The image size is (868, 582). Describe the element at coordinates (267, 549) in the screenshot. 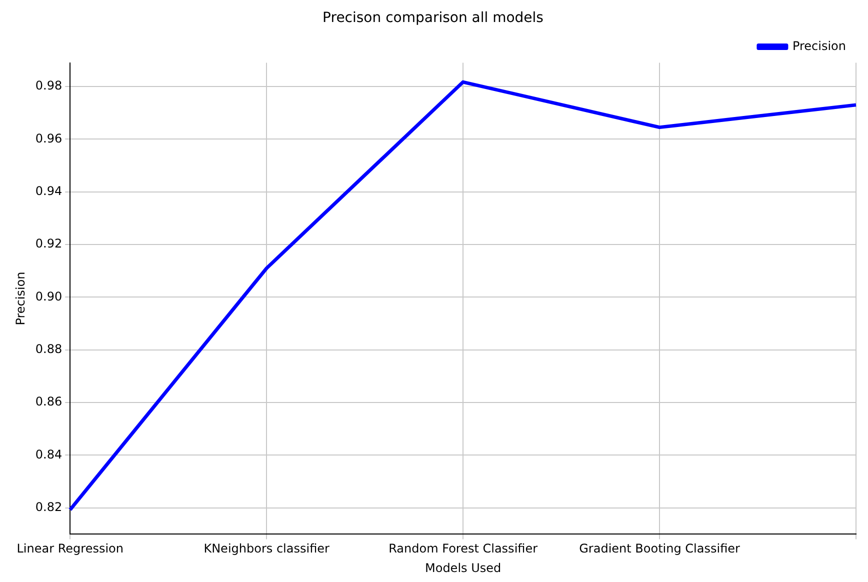

I see `x-tick-label: KNeighbors classifier` at that location.